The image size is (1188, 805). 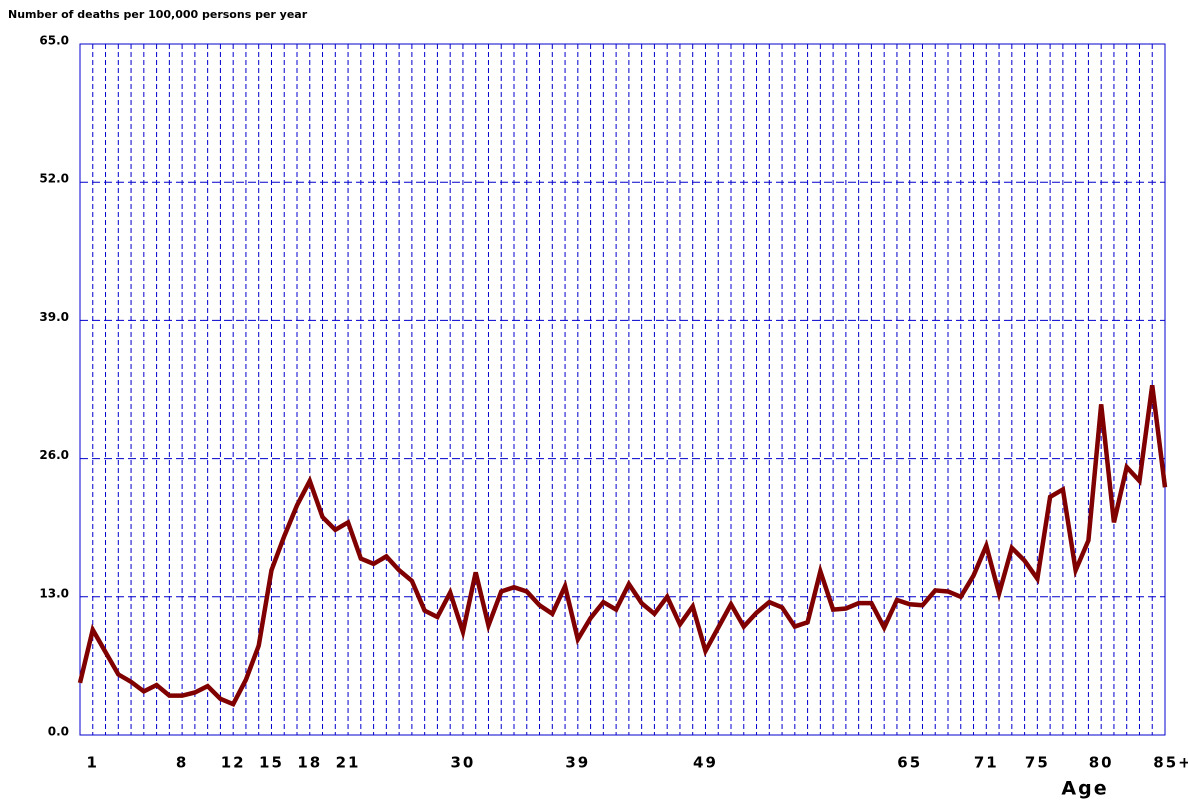 What do you see at coordinates (233, 763) in the screenshot?
I see `x-tick-label: 12` at bounding box center [233, 763].